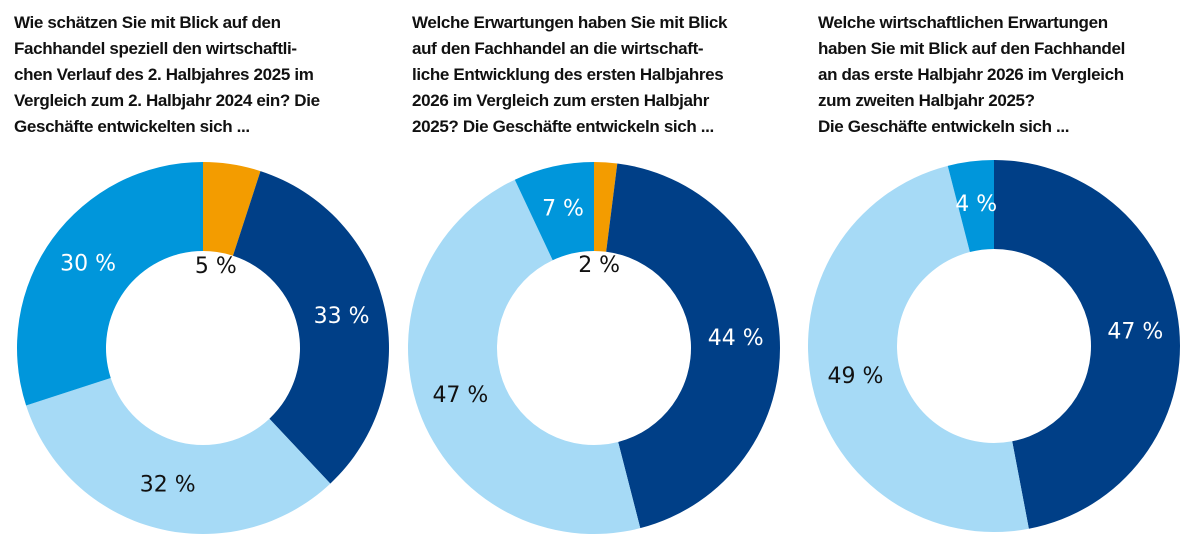 This screenshot has height=555, width=1200. What do you see at coordinates (976, 204) in the screenshot?
I see `data-label: 4 %` at bounding box center [976, 204].